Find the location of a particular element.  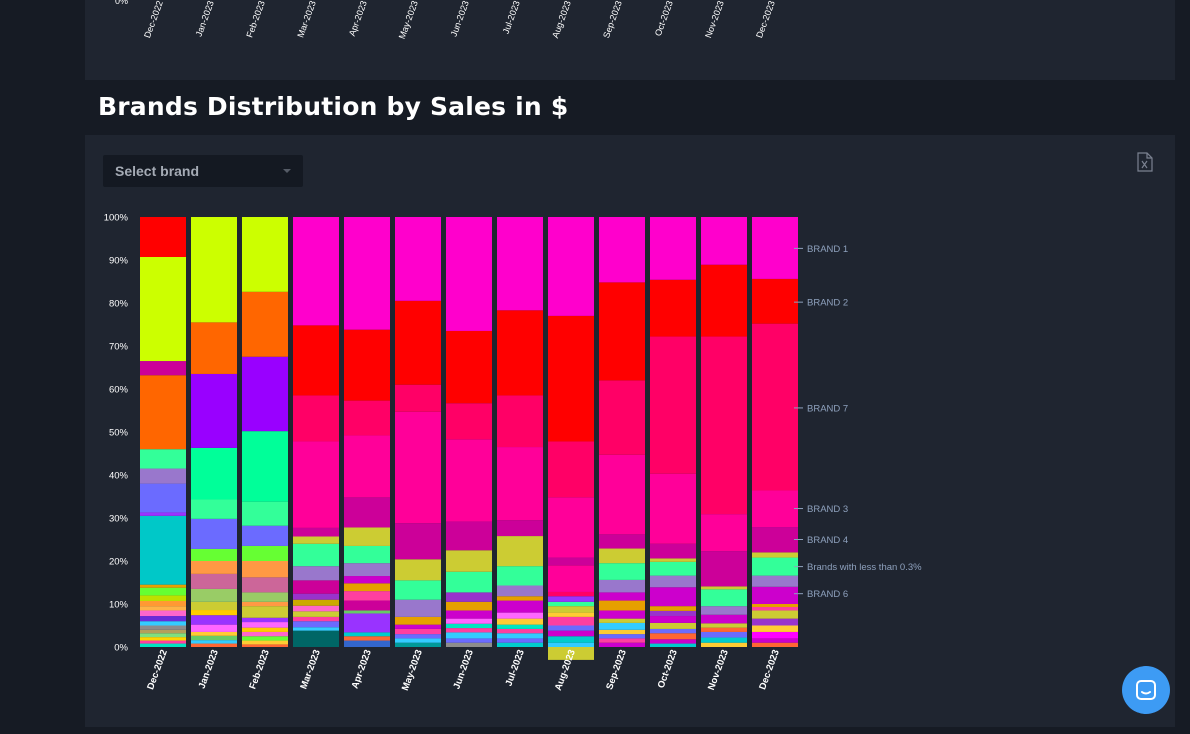

chat-button is located at coordinates (1146, 690).